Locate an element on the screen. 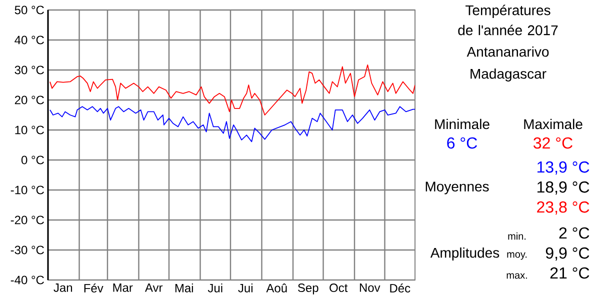 This screenshot has height=300, width=600. text: moy. is located at coordinates (517, 256).